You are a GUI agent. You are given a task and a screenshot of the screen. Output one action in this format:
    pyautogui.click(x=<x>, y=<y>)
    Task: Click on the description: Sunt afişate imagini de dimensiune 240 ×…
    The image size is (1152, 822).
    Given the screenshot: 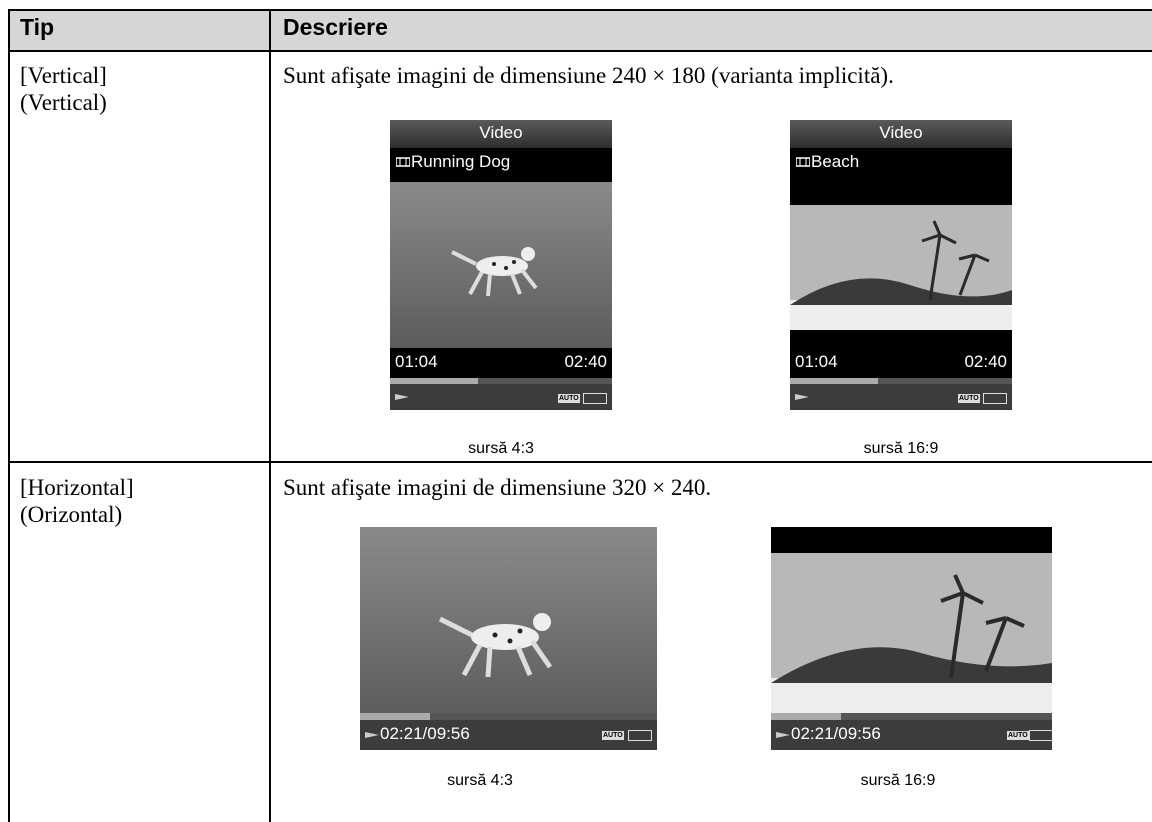 What is the action you would take?
    pyautogui.click(x=588, y=75)
    